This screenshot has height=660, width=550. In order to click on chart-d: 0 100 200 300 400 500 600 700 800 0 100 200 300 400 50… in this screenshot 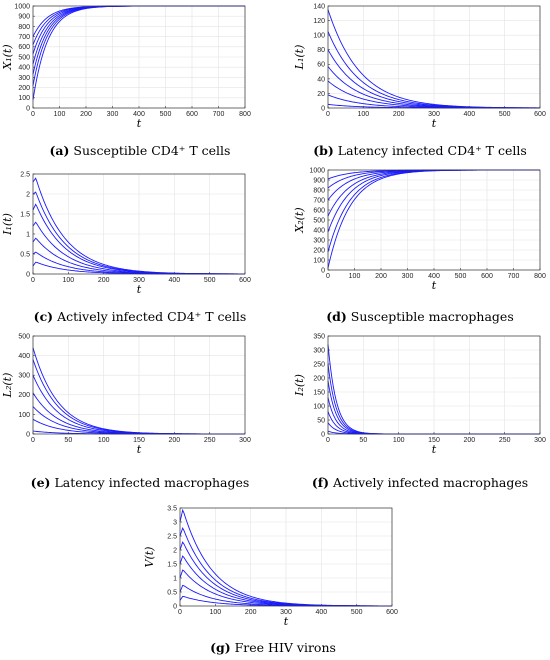, I will do `click(419, 229)`.